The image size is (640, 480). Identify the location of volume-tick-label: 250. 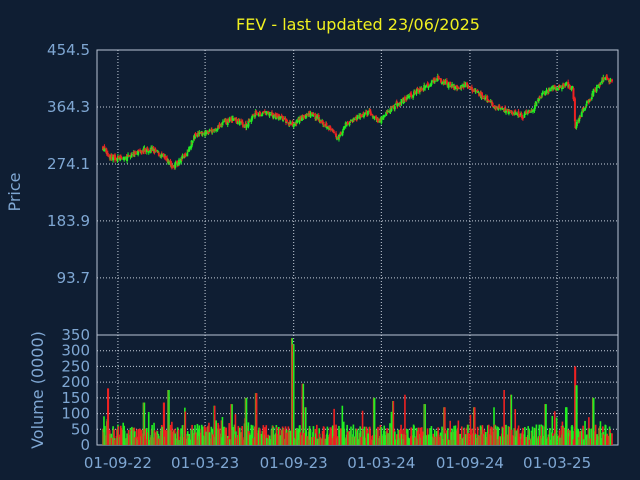
(75, 366).